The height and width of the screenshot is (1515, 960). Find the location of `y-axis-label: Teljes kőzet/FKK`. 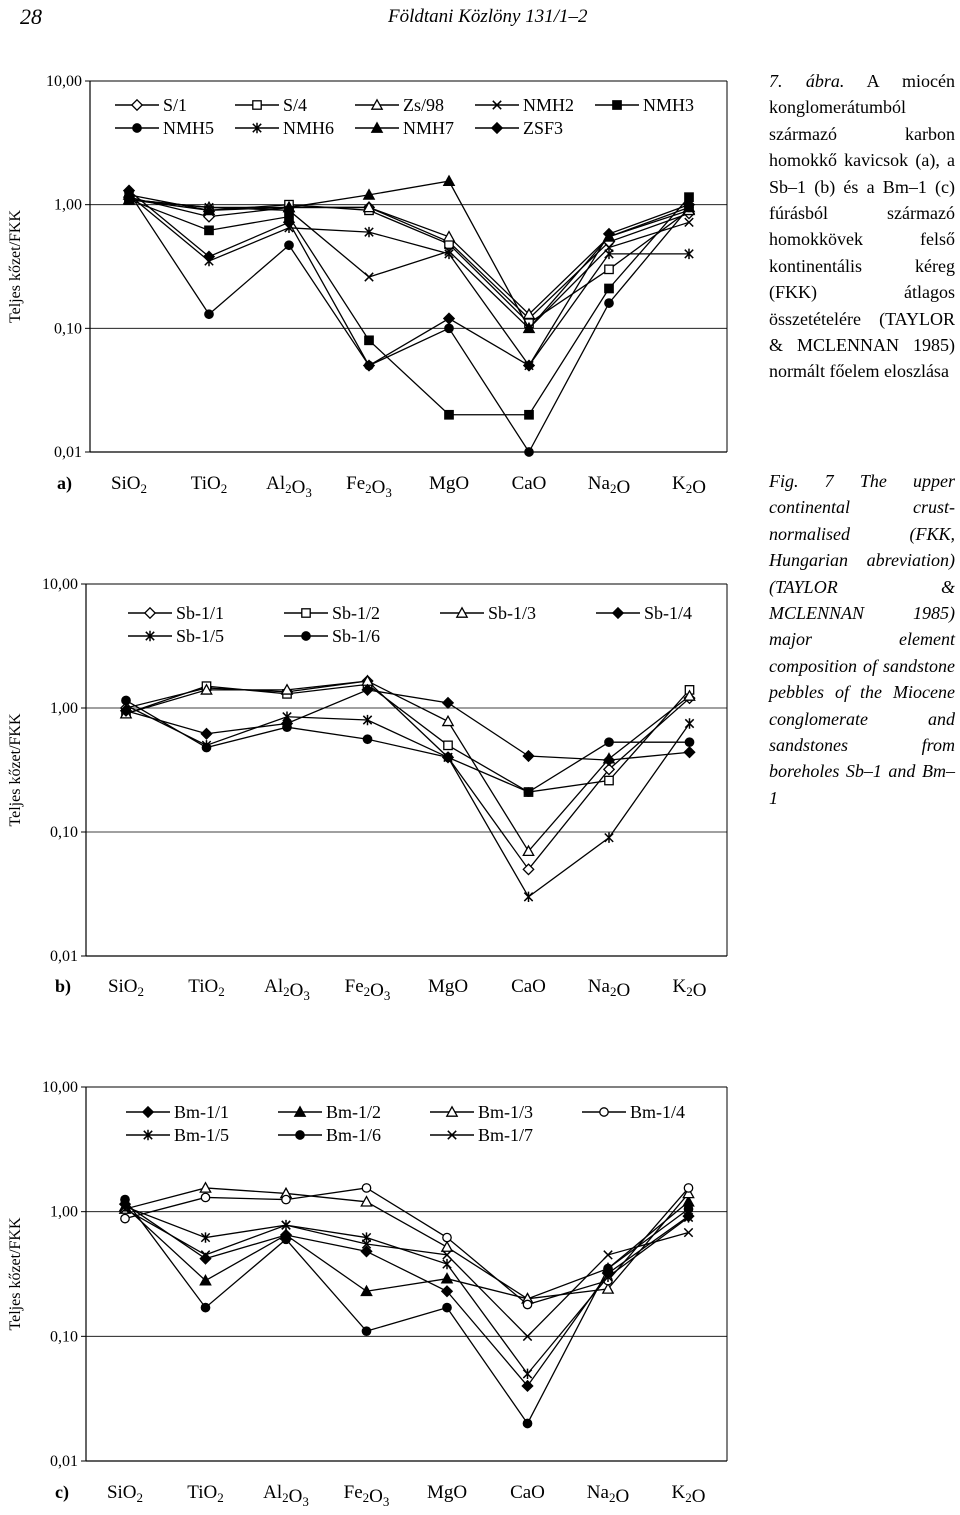

y-axis-label: Teljes kőzet/FKK is located at coordinates (15, 267).